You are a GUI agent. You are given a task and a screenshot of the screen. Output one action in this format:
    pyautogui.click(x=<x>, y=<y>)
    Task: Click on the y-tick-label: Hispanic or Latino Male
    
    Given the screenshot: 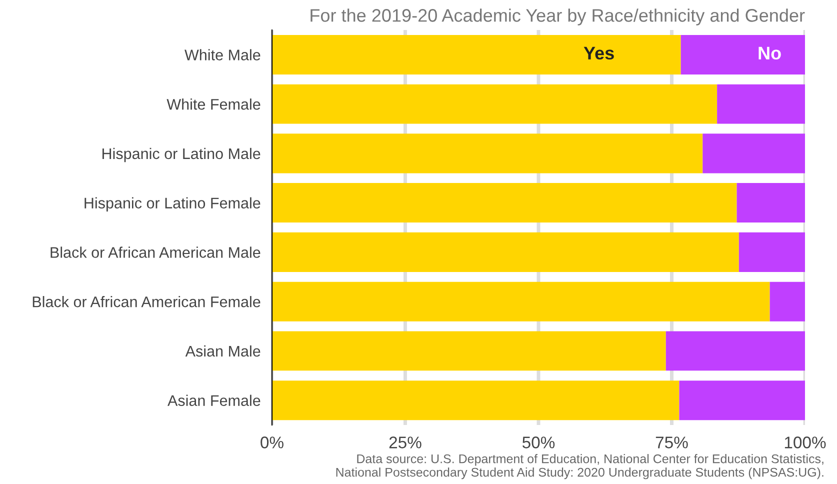 What is the action you would take?
    pyautogui.click(x=181, y=155)
    